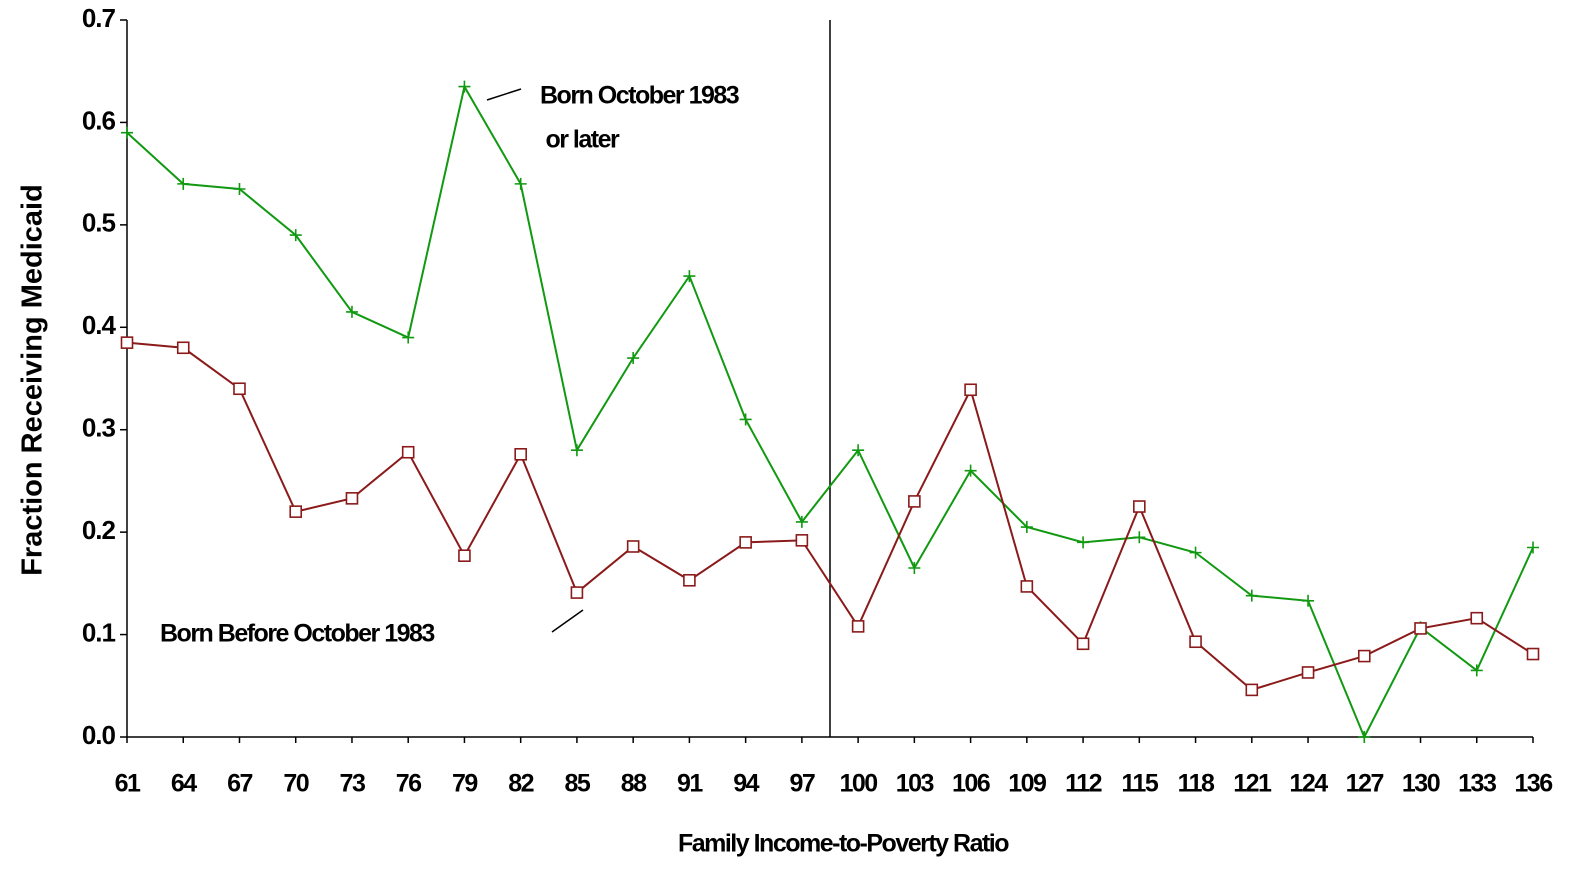 The height and width of the screenshot is (880, 1590). I want to click on x-tick-label: 127, so click(1365, 784).